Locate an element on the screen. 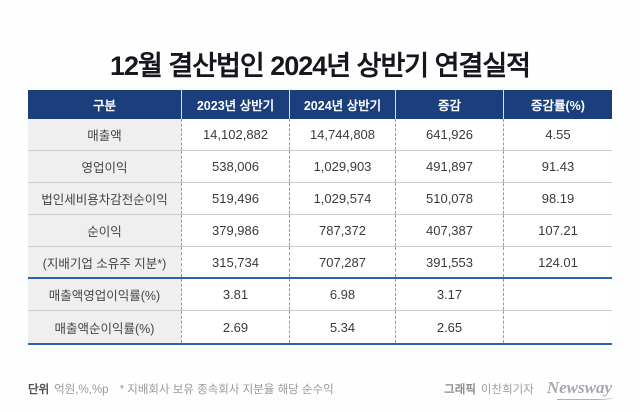 The width and height of the screenshot is (640, 412). footer-unit-note: 단위 억원,%,%p * 지배회사 보유 종속회사 지분율 해당 순수익 is located at coordinates (181, 389).